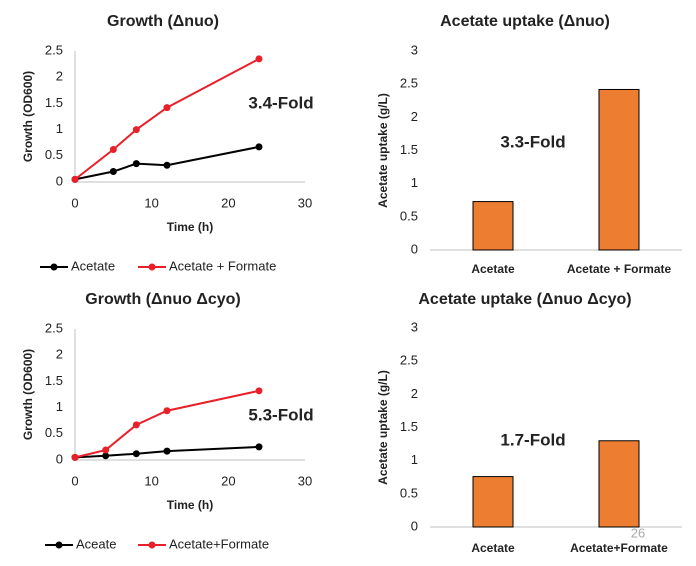 This screenshot has height=566, width=696. What do you see at coordinates (619, 548) in the screenshot?
I see `x-tick-label: Acetate+Formate` at bounding box center [619, 548].